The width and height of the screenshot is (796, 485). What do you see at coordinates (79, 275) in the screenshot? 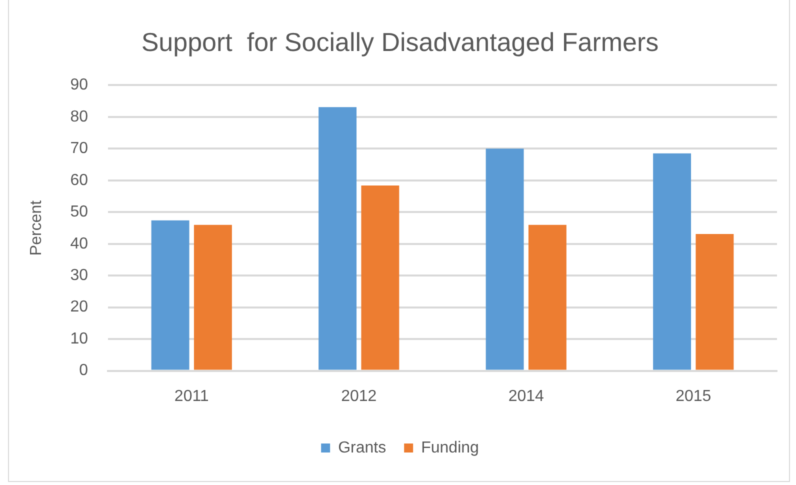
I see `y-tick-label: 30` at bounding box center [79, 275].